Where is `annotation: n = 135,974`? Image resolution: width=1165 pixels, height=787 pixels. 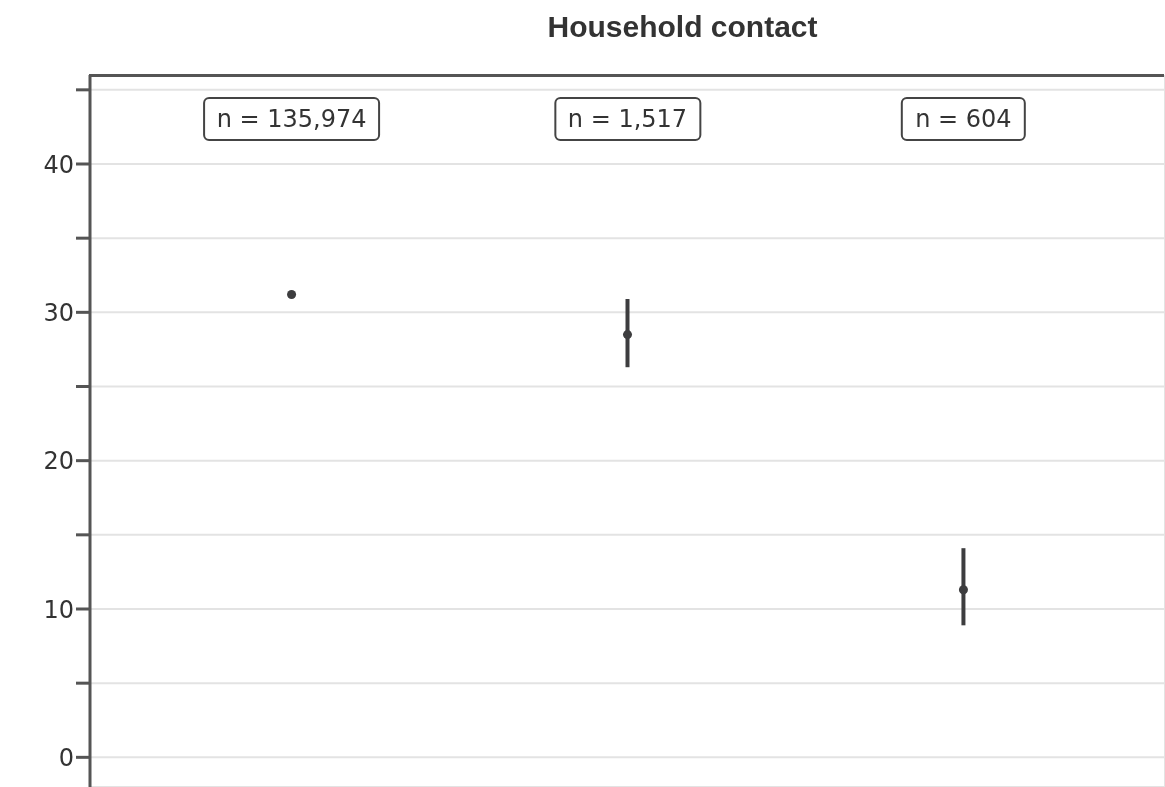
annotation: n = 135,974 is located at coordinates (291, 119).